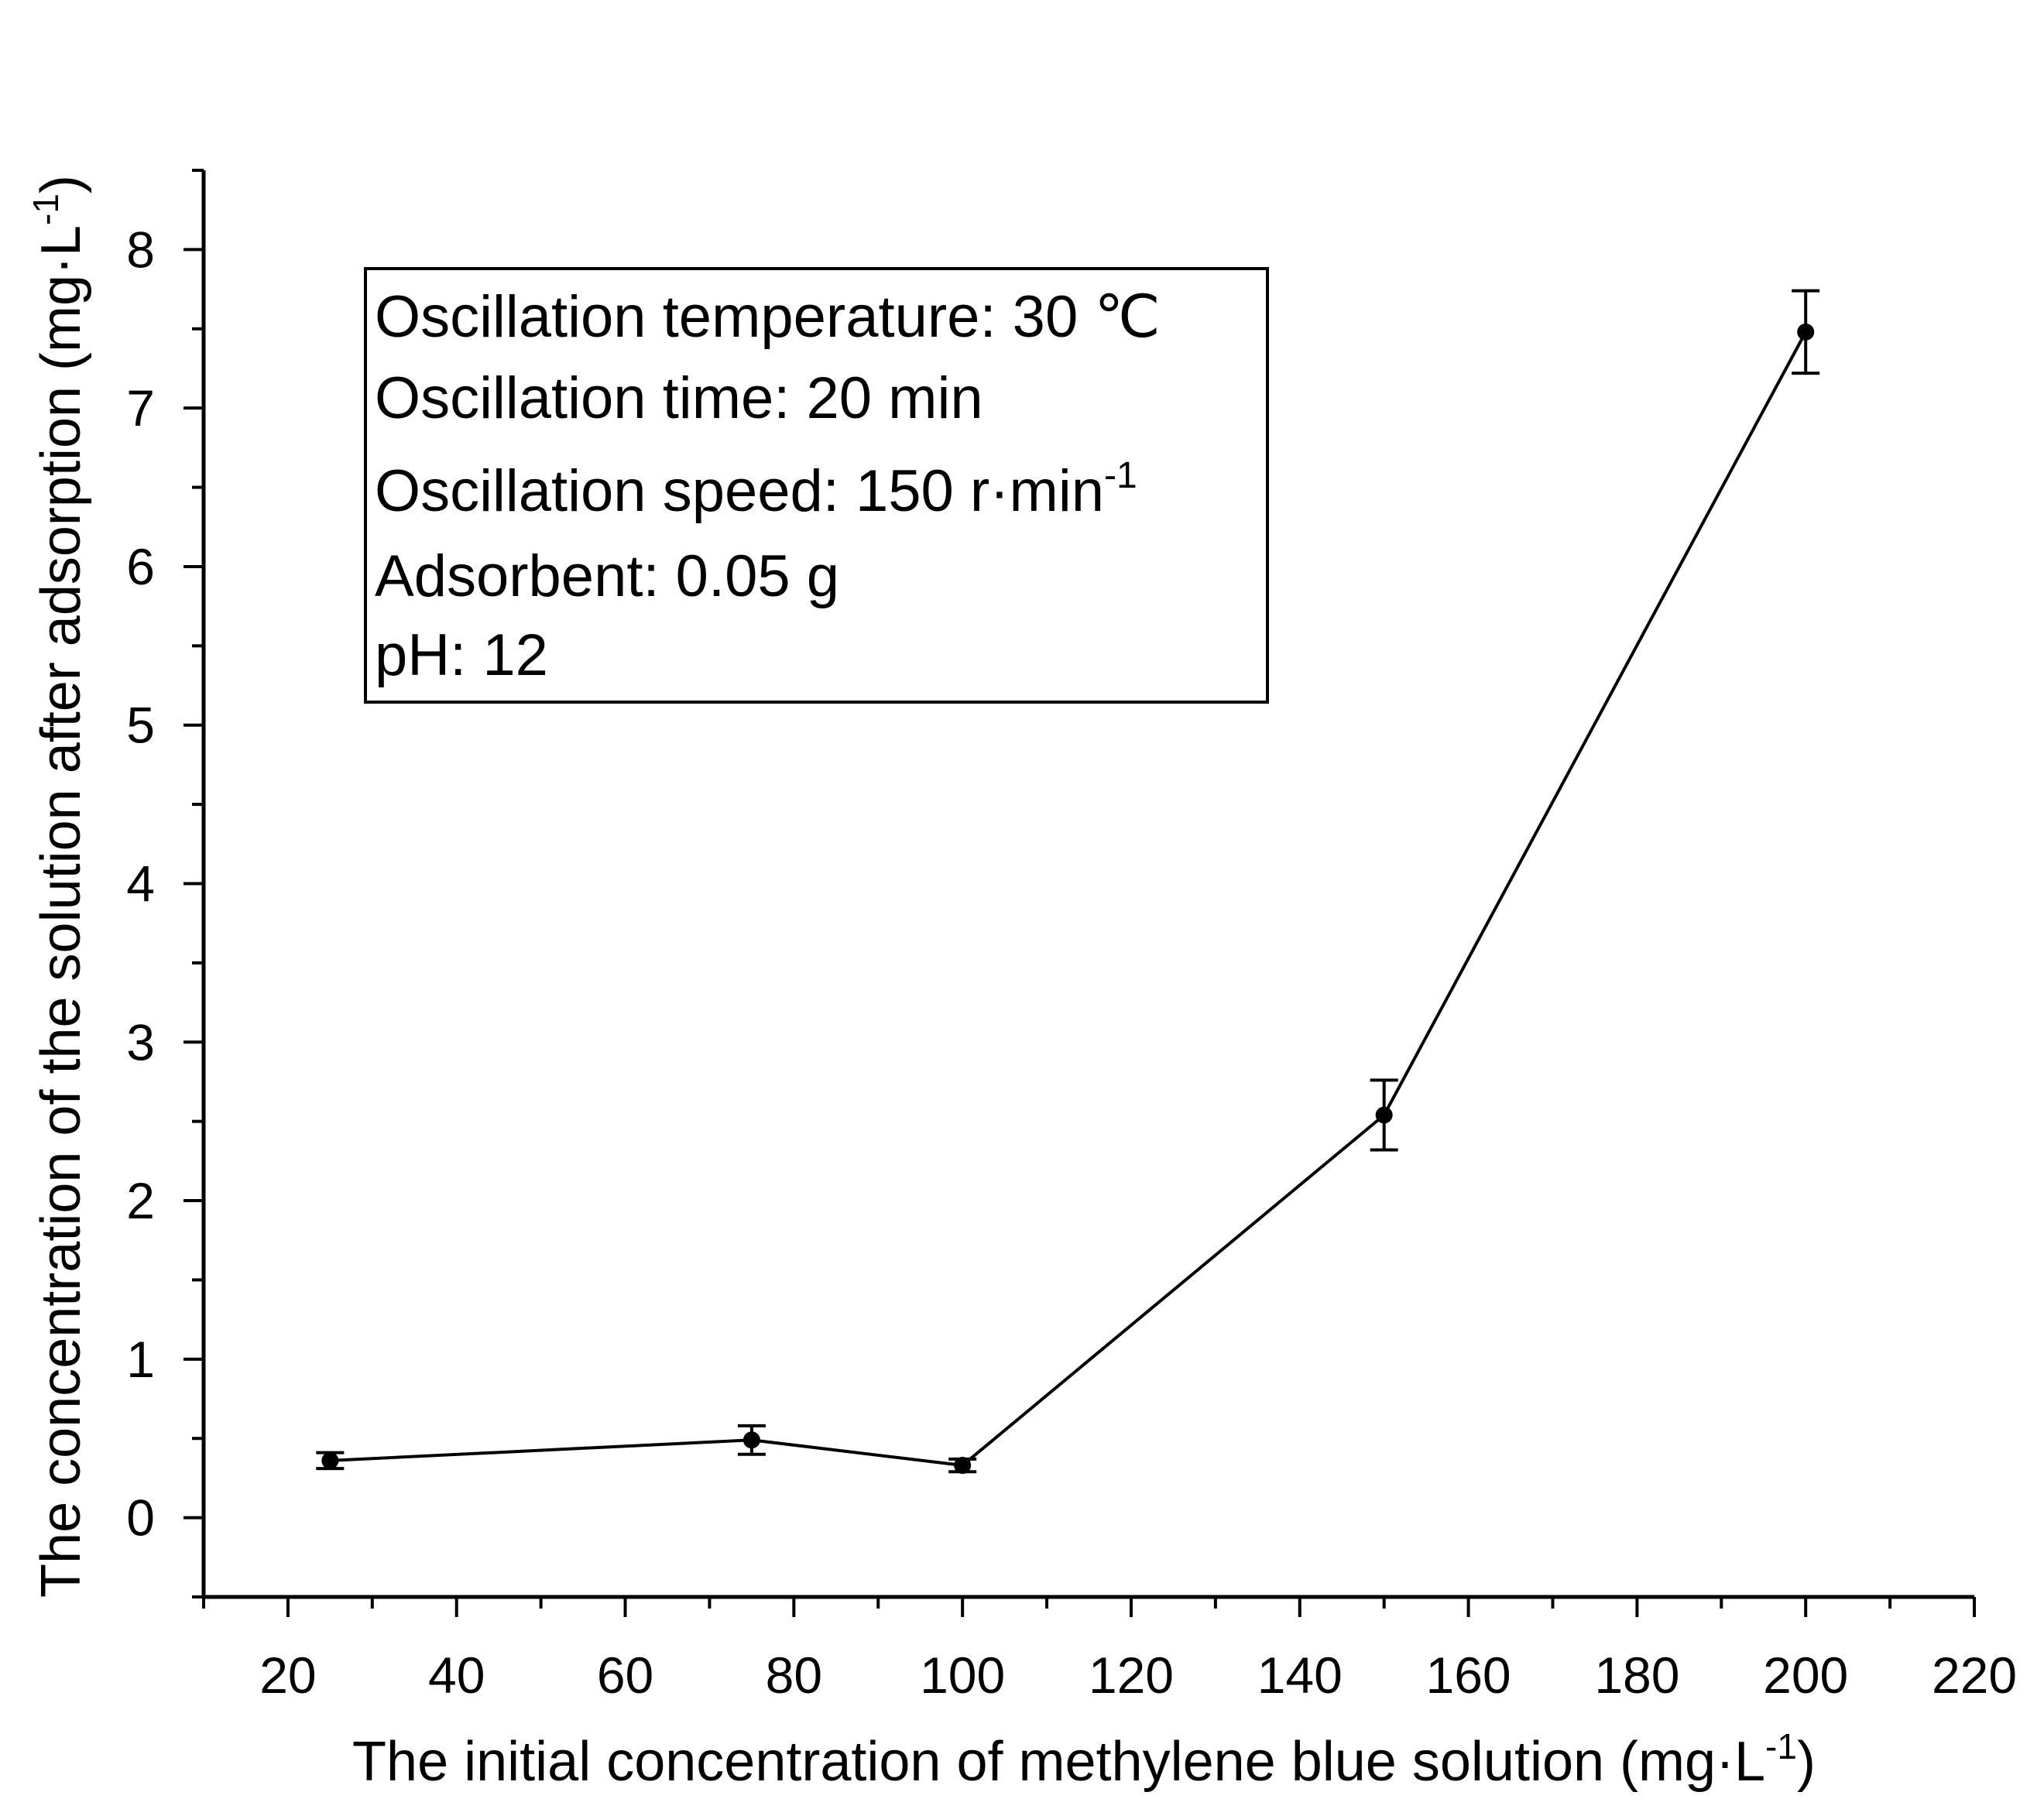 The height and width of the screenshot is (1816, 2044). I want to click on x-tick-label: 200, so click(1805, 1675).